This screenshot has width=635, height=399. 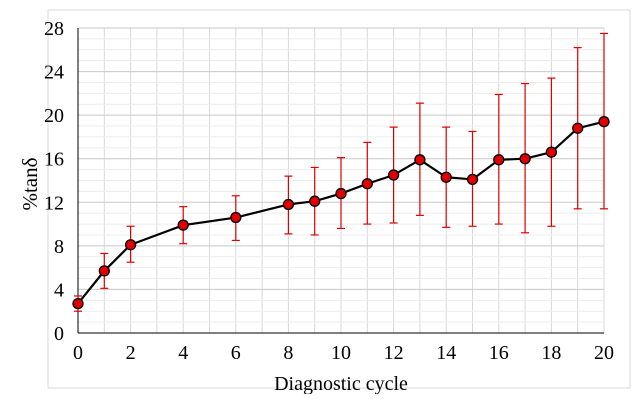 What do you see at coordinates (78, 353) in the screenshot?
I see `x-tick-label: 0` at bounding box center [78, 353].